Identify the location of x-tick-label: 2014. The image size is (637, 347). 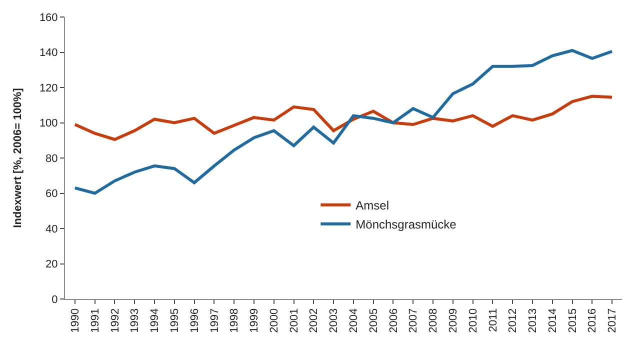
(552, 320).